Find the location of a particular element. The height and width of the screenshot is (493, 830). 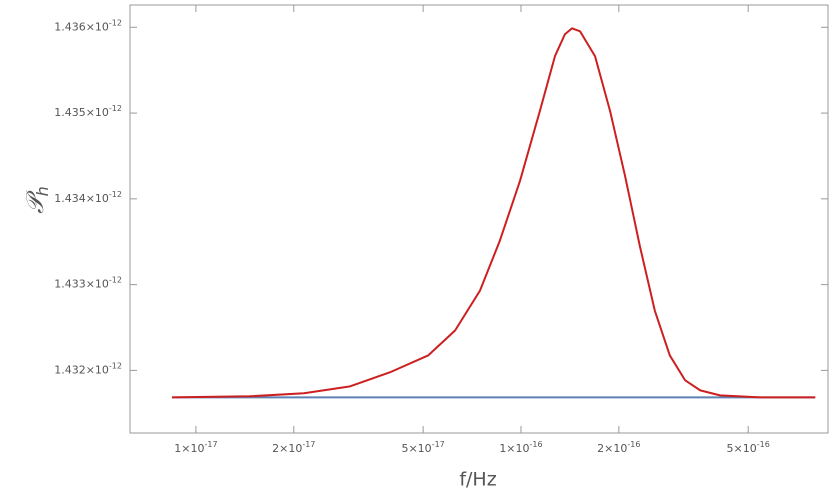

y-tick-label: 1.433×10⁻¹² is located at coordinates (88, 283).